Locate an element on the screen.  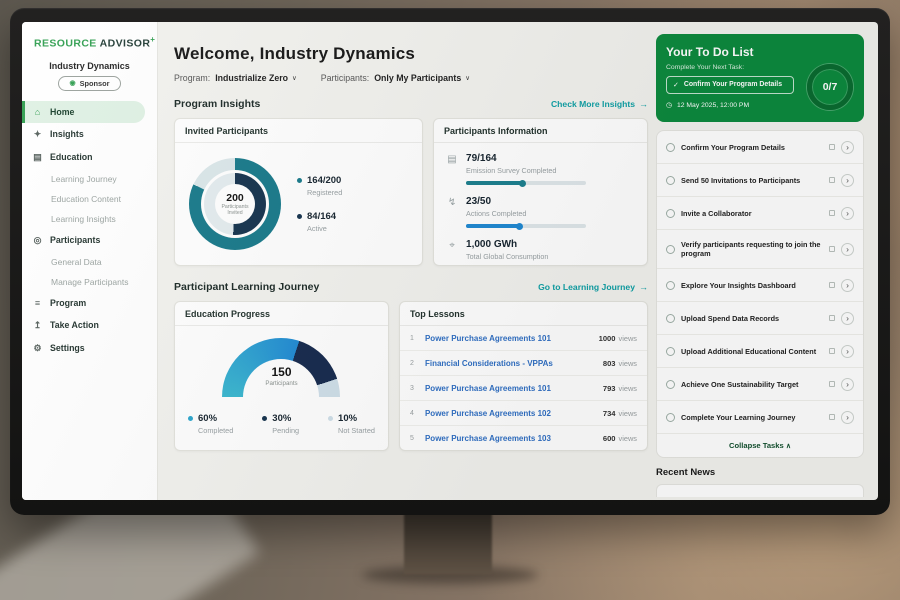
task-row: Send 50 Invitations to Participants › is located at coordinates (760, 181).